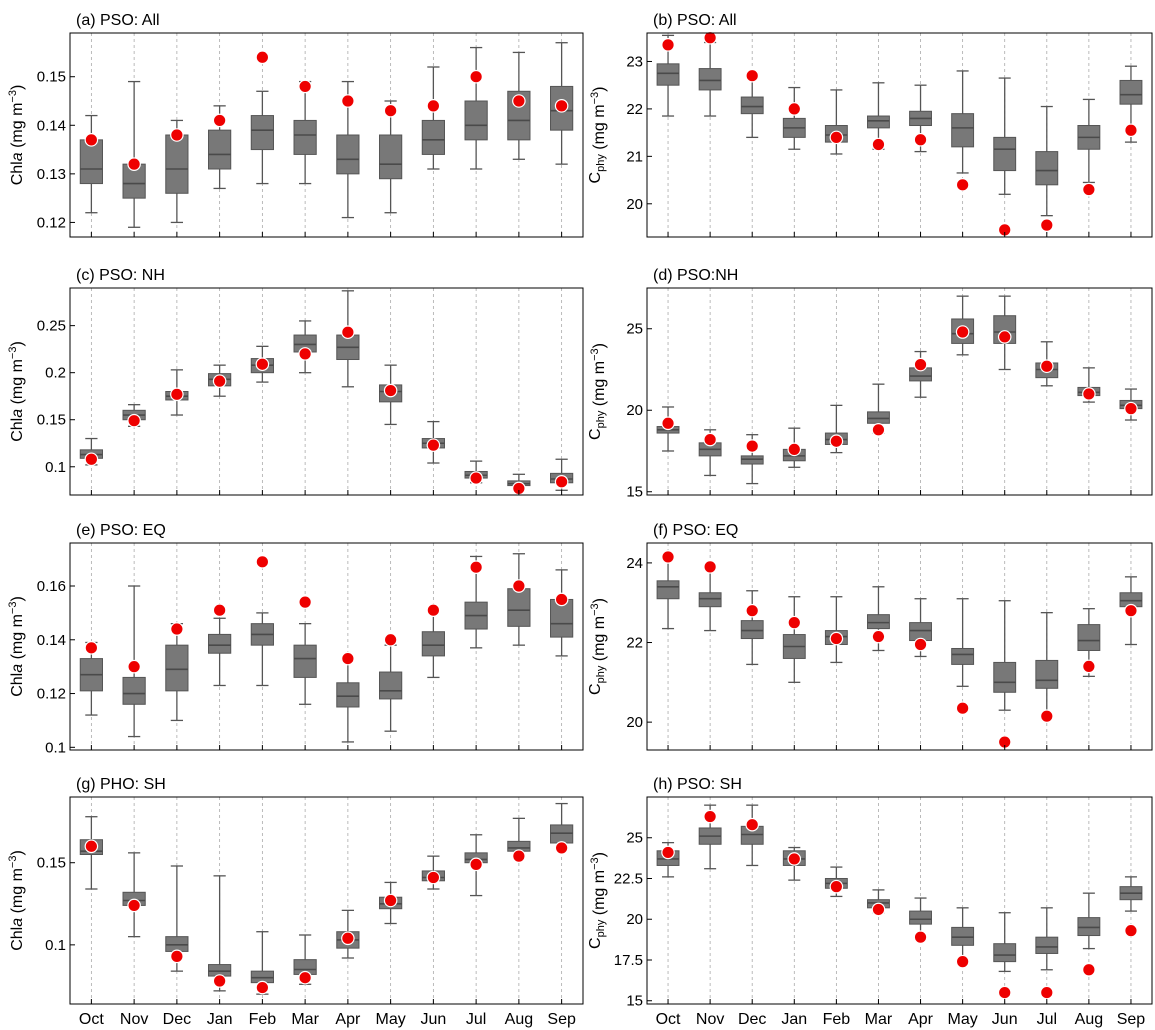 Image resolution: width=1155 pixels, height=1030 pixels. What do you see at coordinates (668, 557) in the screenshot?
I see `marker-oct` at bounding box center [668, 557].